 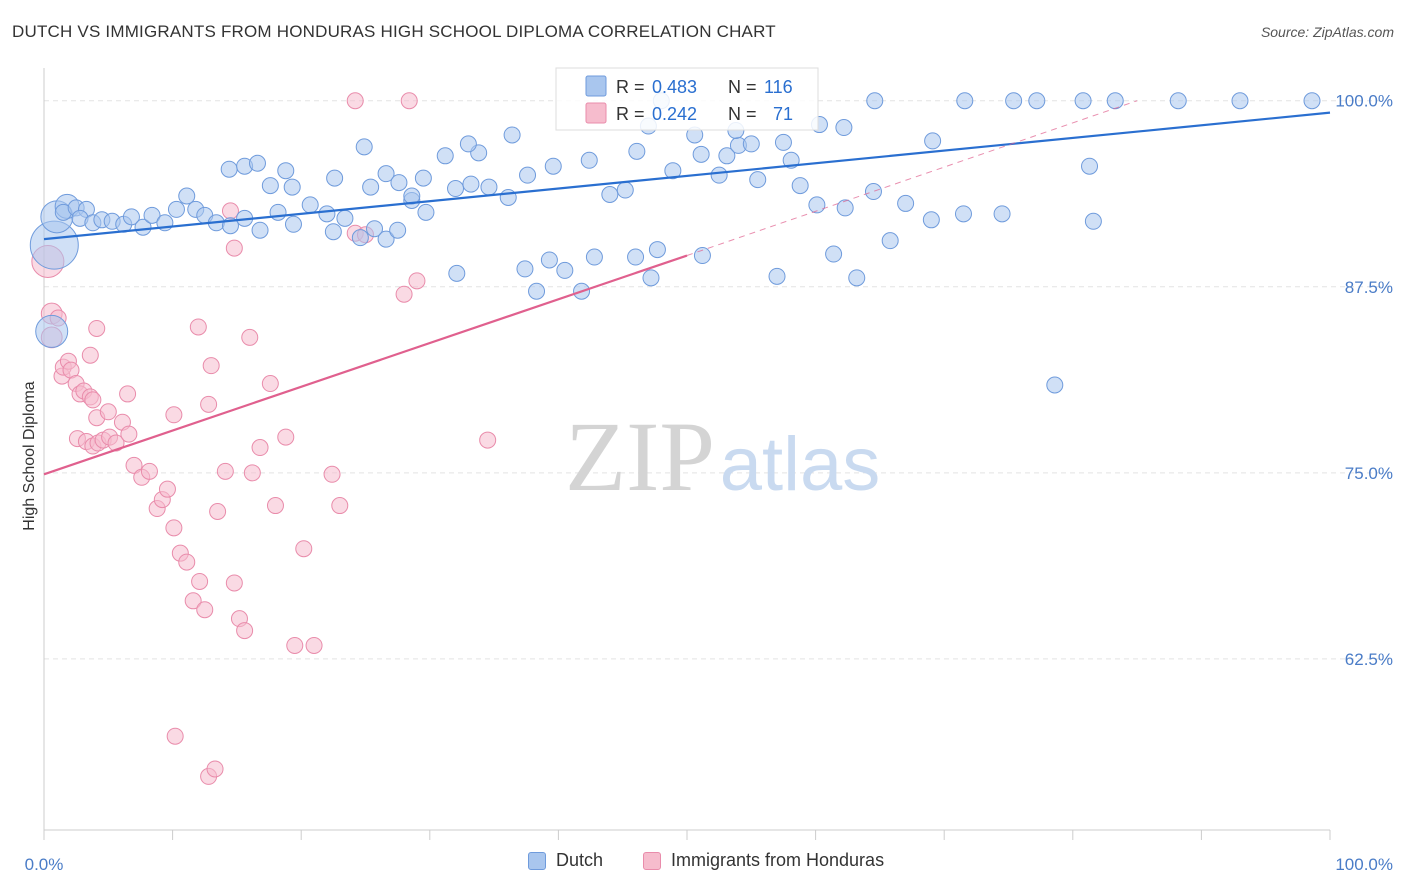 What do you see at coordinates (783, 114) in the screenshot?
I see `legend-honduras-n-value: 71` at bounding box center [783, 114].